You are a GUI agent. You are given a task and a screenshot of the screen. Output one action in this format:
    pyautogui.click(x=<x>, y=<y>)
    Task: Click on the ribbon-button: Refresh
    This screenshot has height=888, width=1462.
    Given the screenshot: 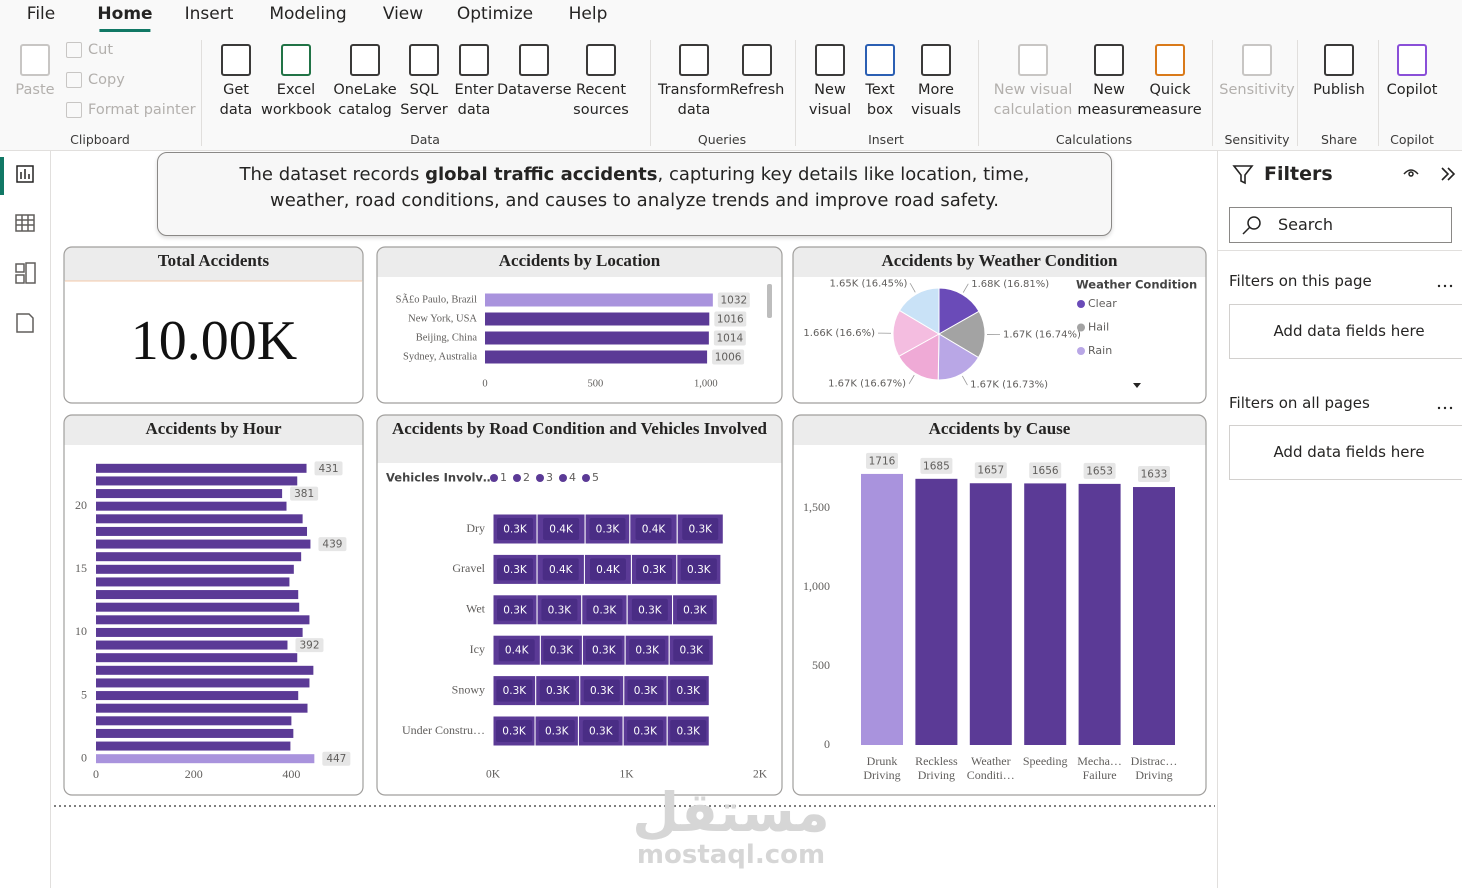 What is the action you would take?
    pyautogui.click(x=757, y=72)
    